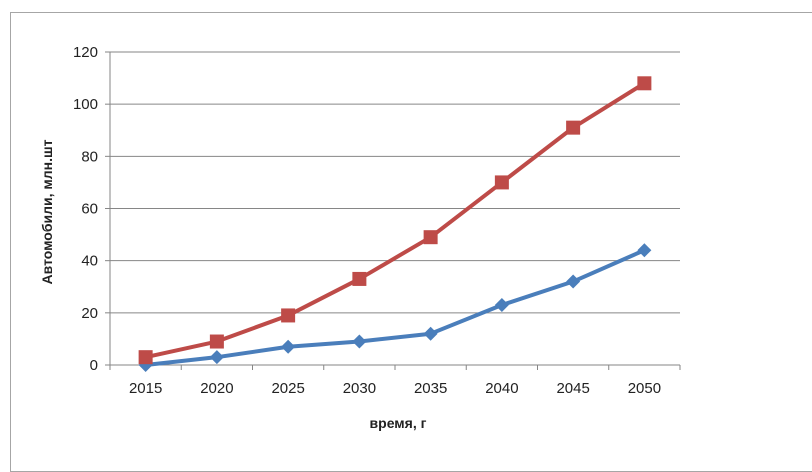  I want to click on x-tick-label: 2025, so click(287, 388).